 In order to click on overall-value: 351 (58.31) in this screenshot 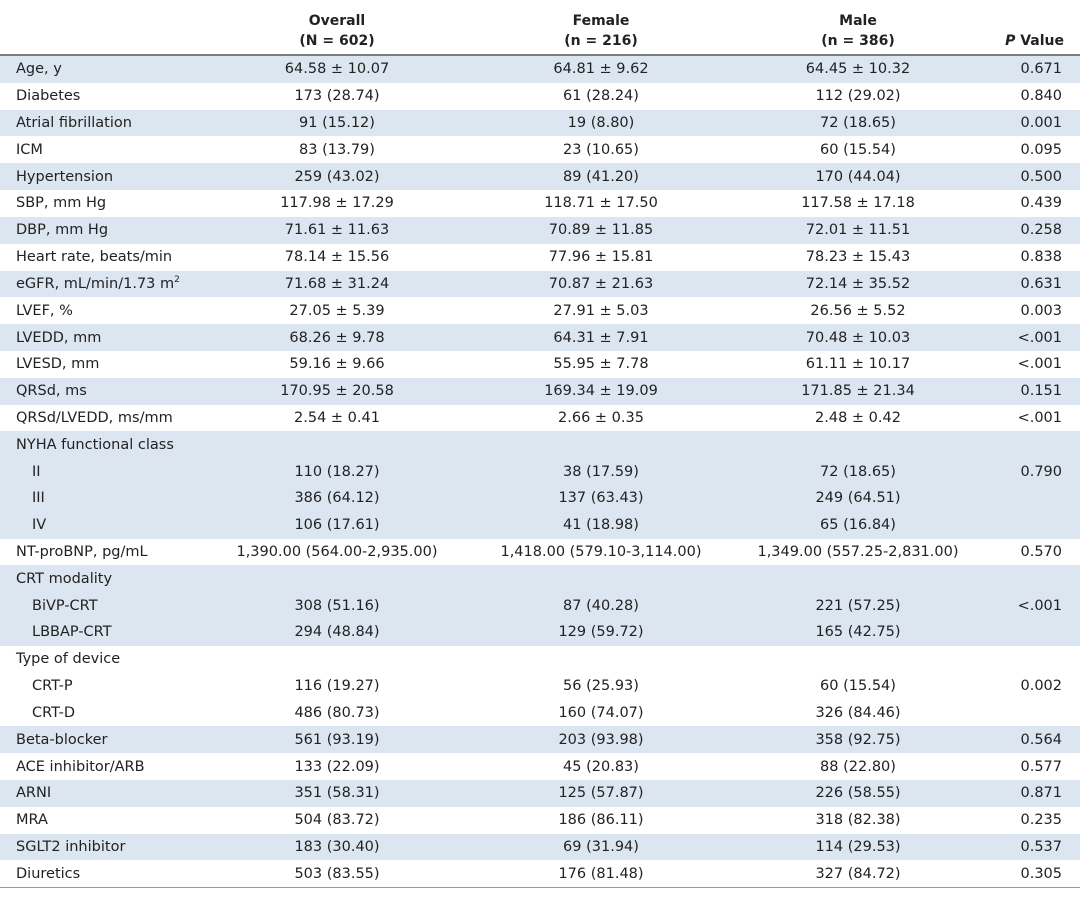, I will do `click(337, 793)`.